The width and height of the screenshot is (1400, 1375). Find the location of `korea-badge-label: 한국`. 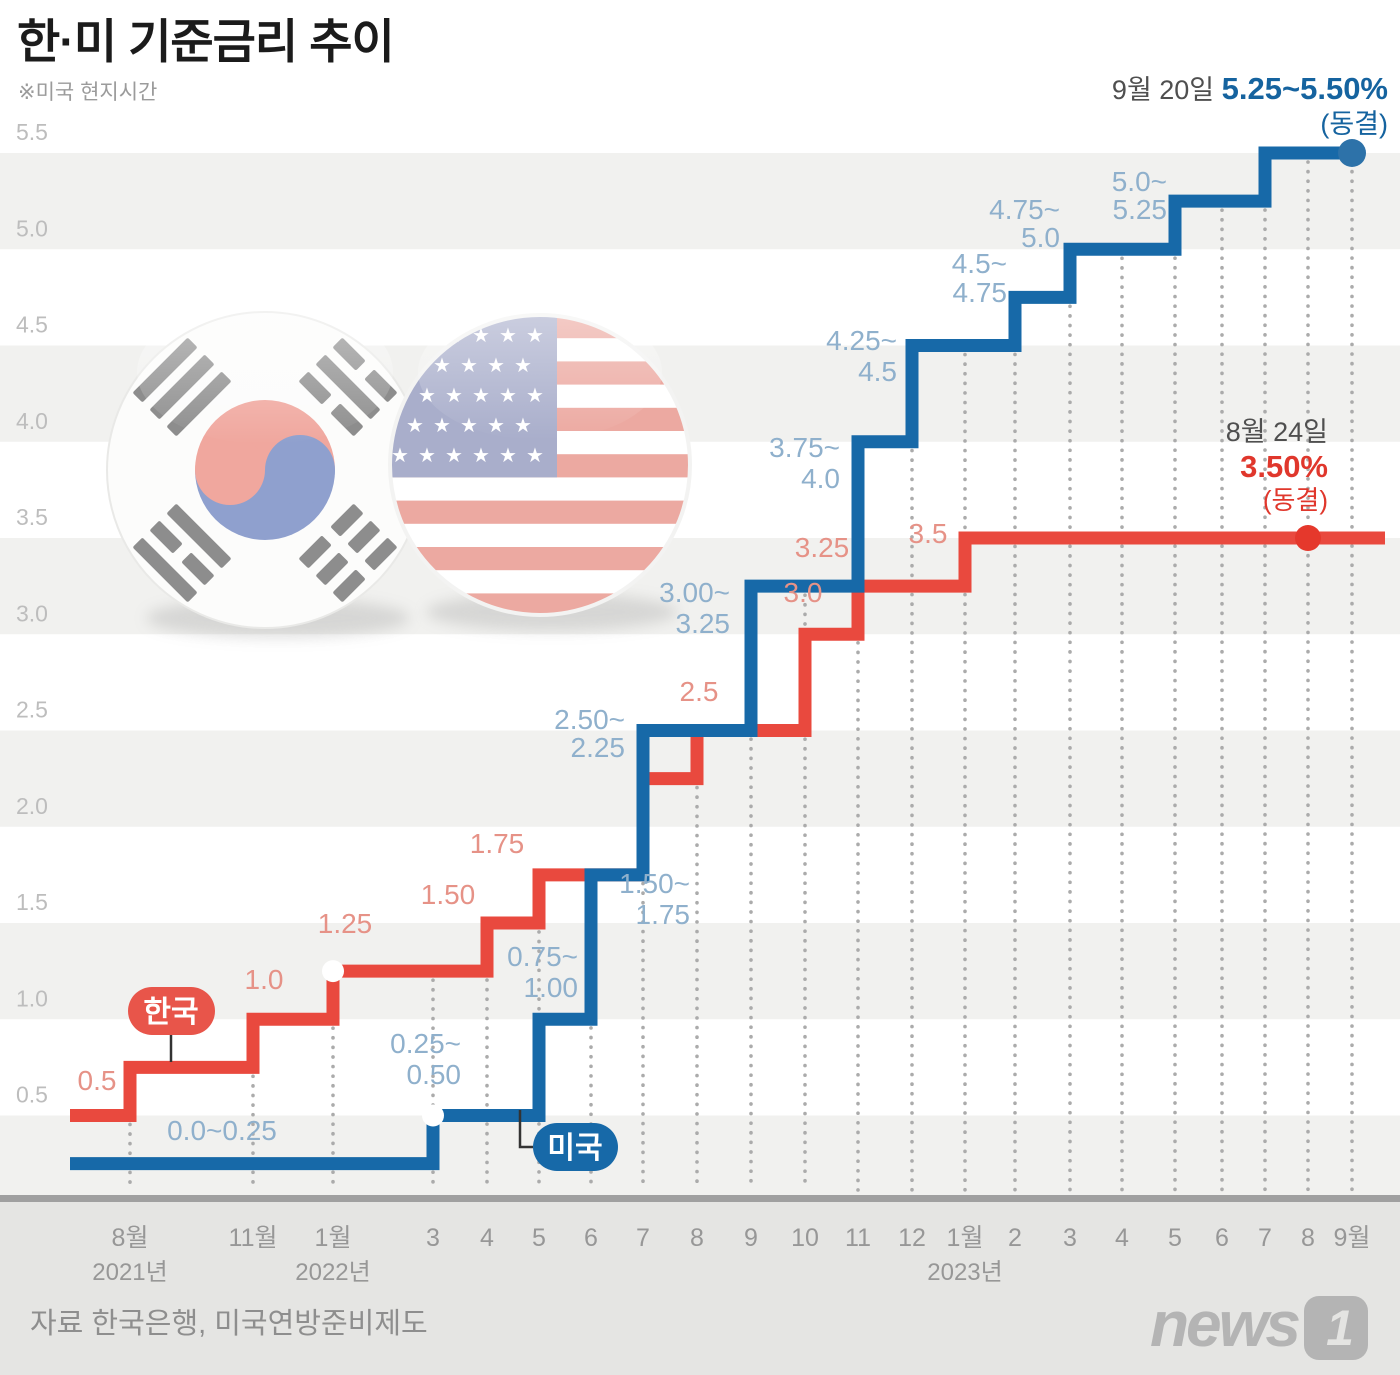

korea-badge-label: 한국 is located at coordinates (170, 1012).